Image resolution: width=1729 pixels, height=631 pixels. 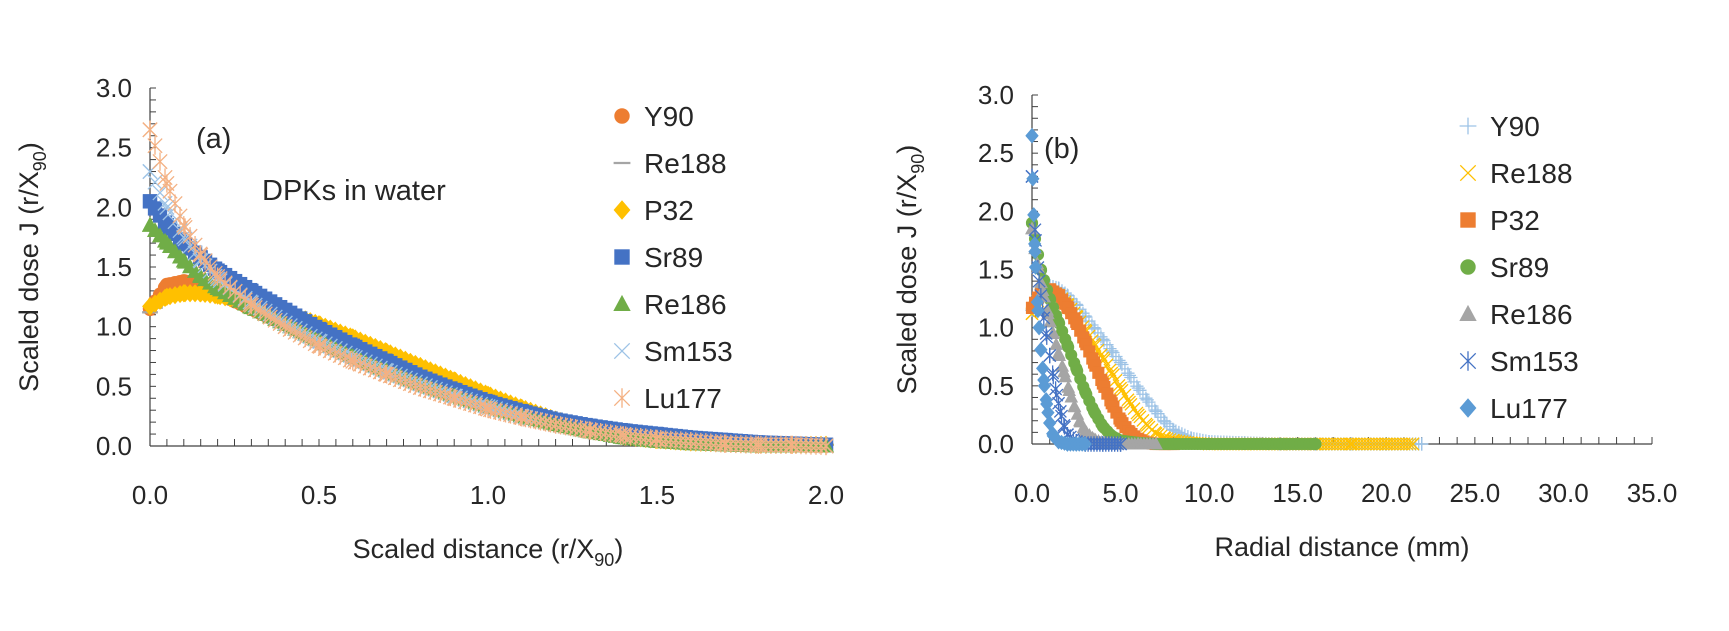 What do you see at coordinates (488, 495) in the screenshot?
I see `x-tick-label: 1.0` at bounding box center [488, 495].